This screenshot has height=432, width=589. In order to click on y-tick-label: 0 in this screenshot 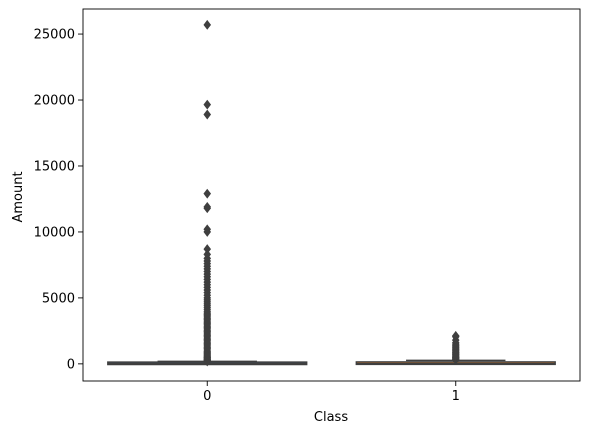, I will do `click(71, 364)`.